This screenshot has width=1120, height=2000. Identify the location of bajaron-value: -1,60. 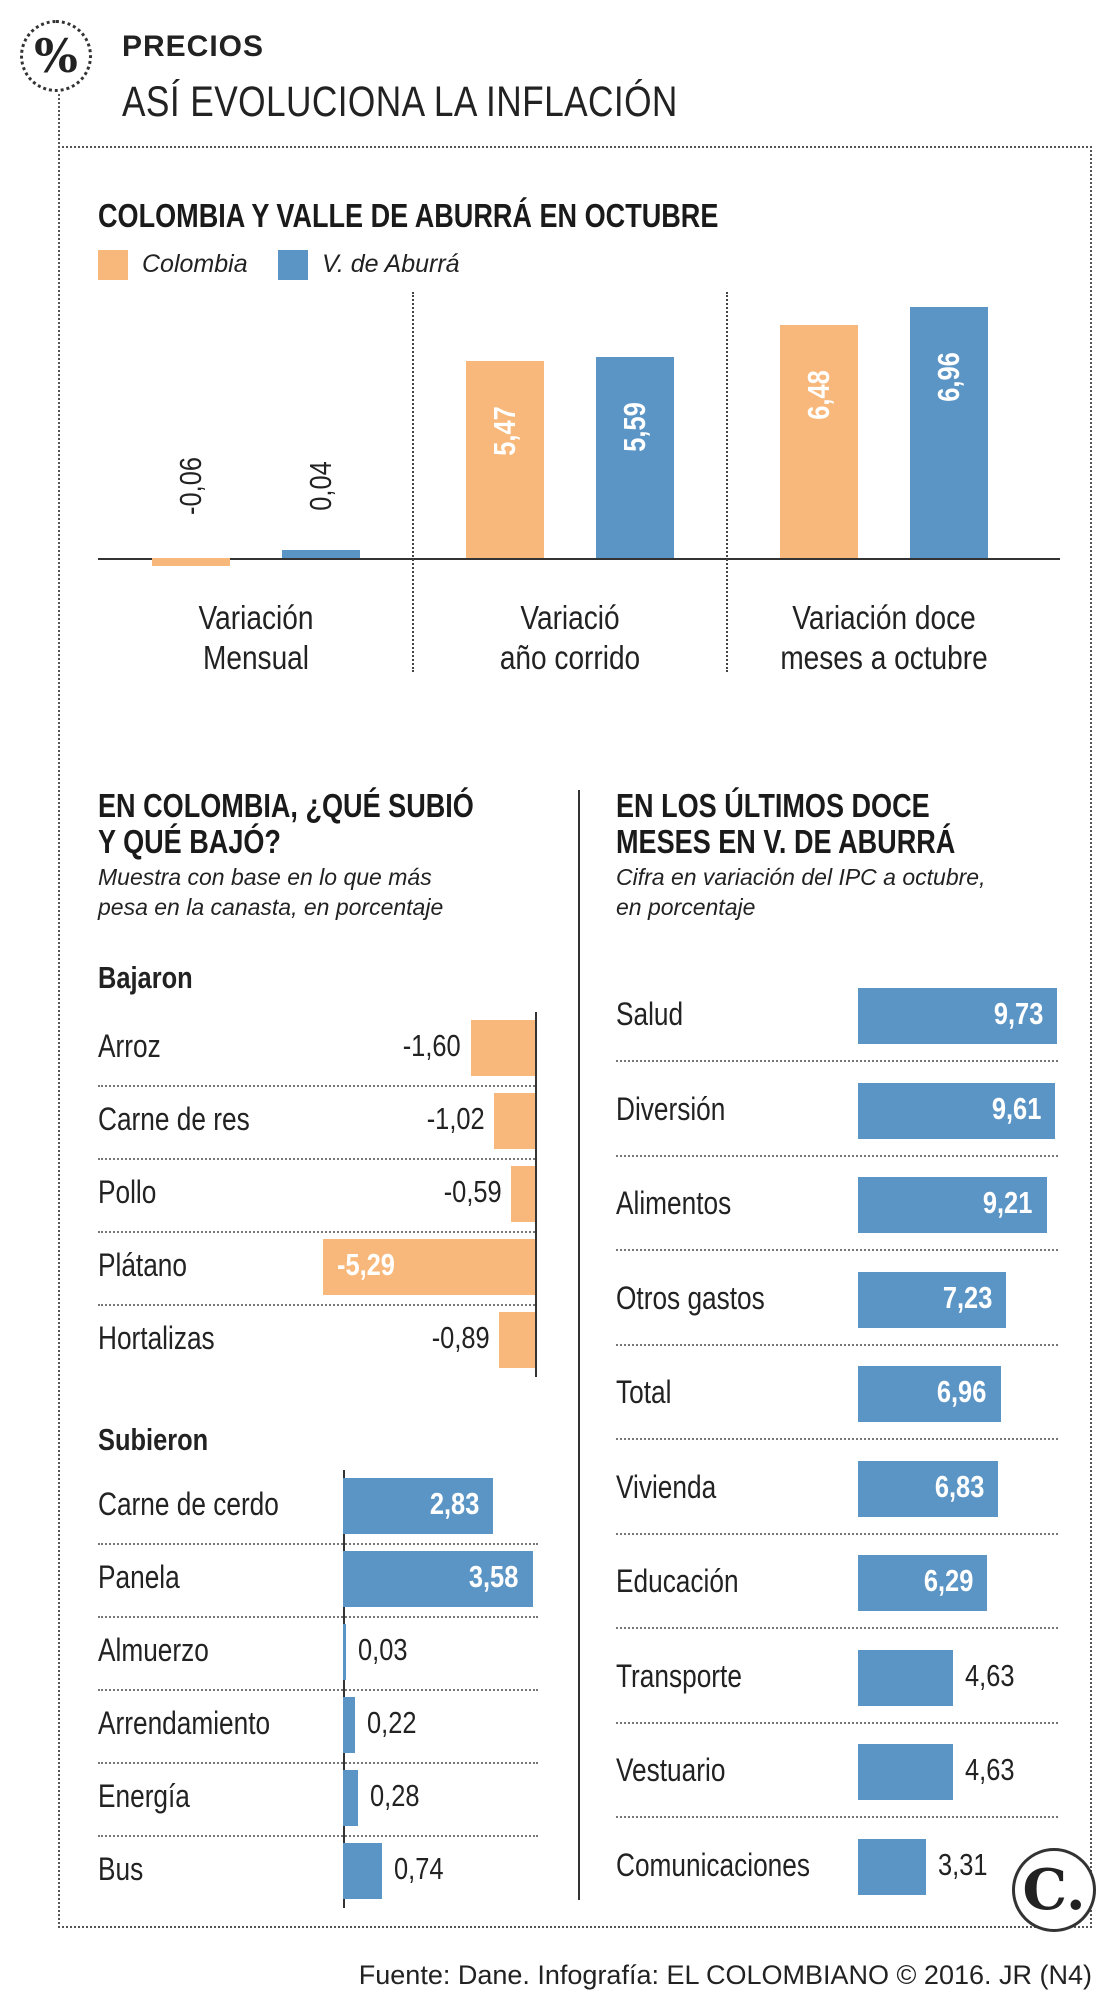
(425, 1046).